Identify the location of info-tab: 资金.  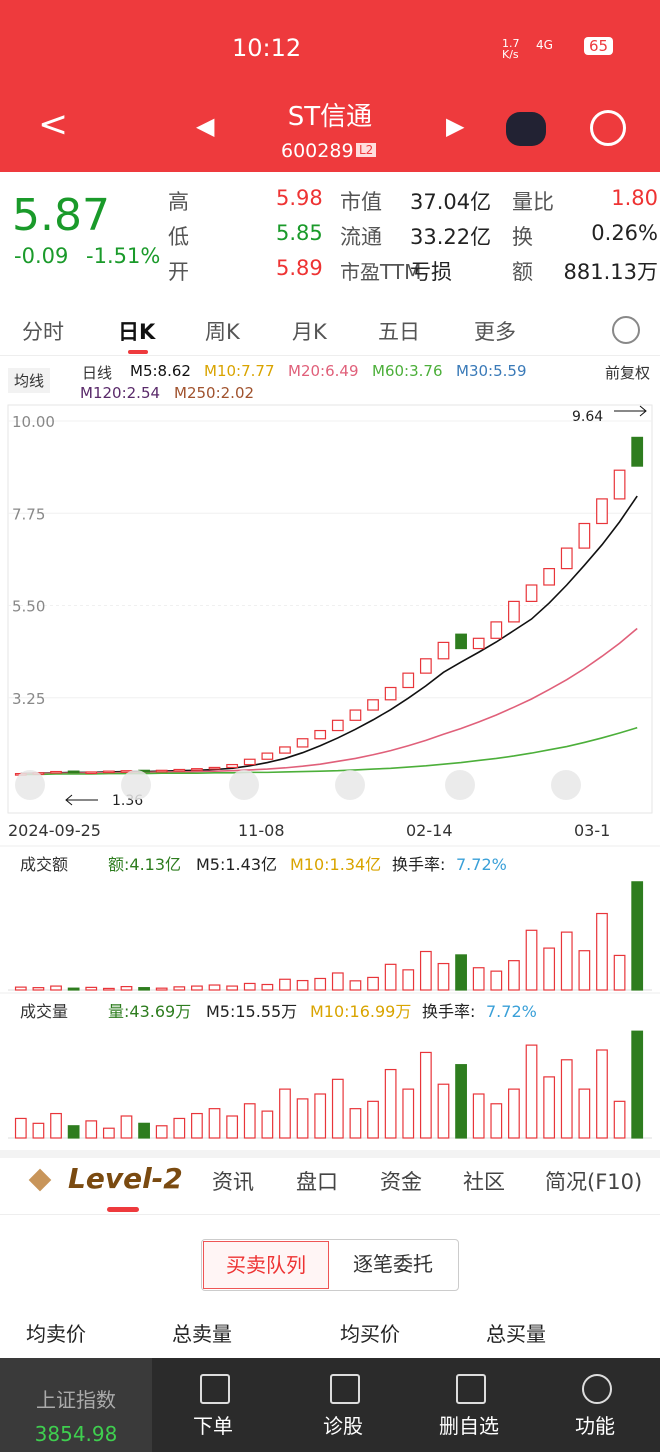
(401, 1182).